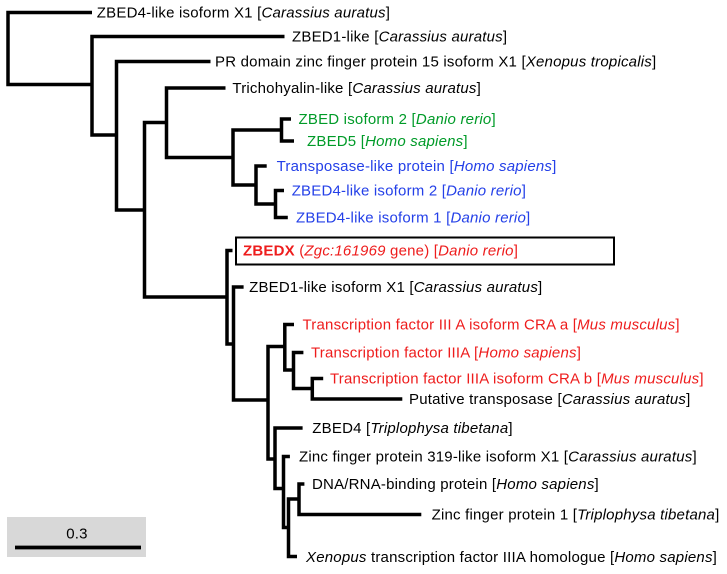 The width and height of the screenshot is (727, 574). Describe the element at coordinates (455, 484) in the screenshot. I see `svg-text:DNA/RNA-binding protein [Homo: DNA/RNA-binding protein [Homo sapiens]` at that location.